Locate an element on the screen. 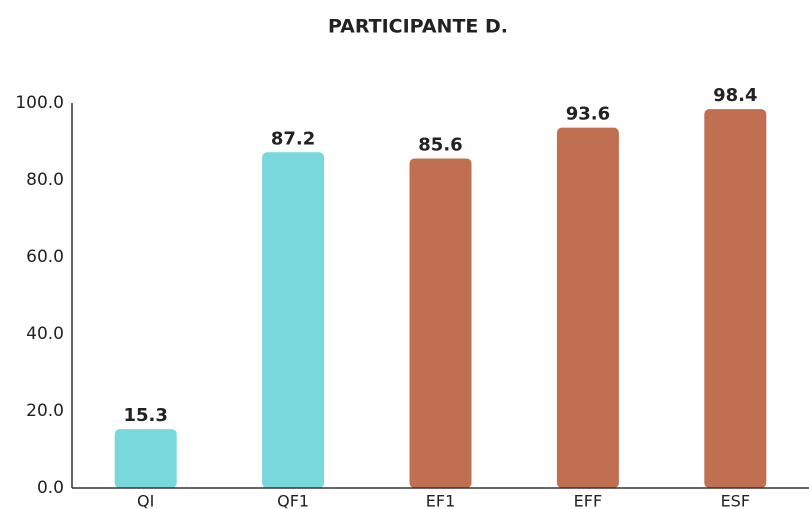 The width and height of the screenshot is (809, 509). y-tick-label: 100.0 is located at coordinates (39, 103).